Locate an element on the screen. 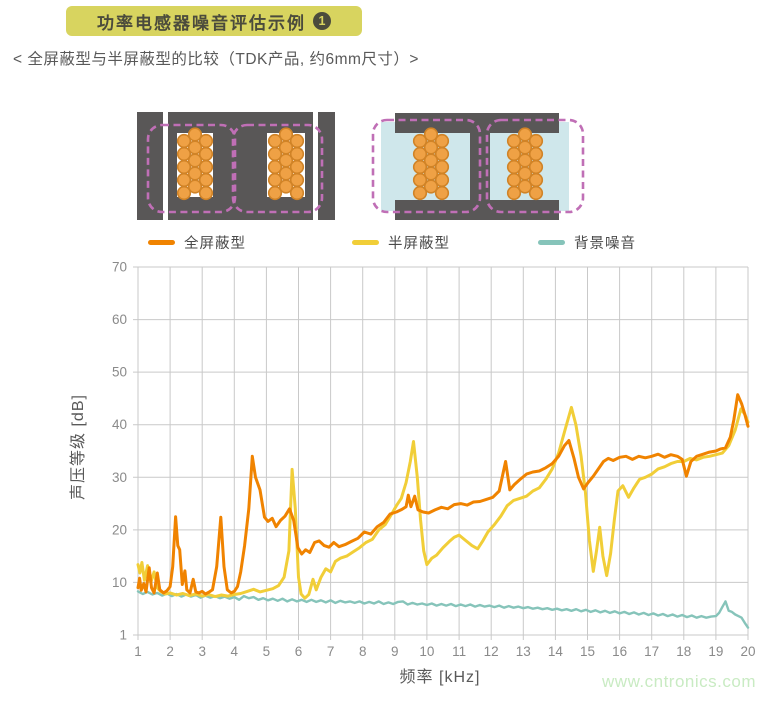 This screenshot has width=770, height=704. svg-text: 30 is located at coordinates (119, 477).